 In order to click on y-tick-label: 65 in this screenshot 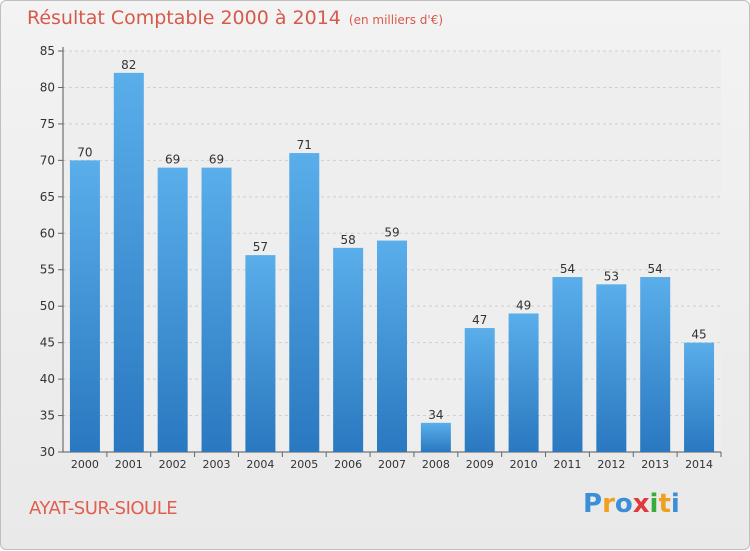, I will do `click(47, 197)`.